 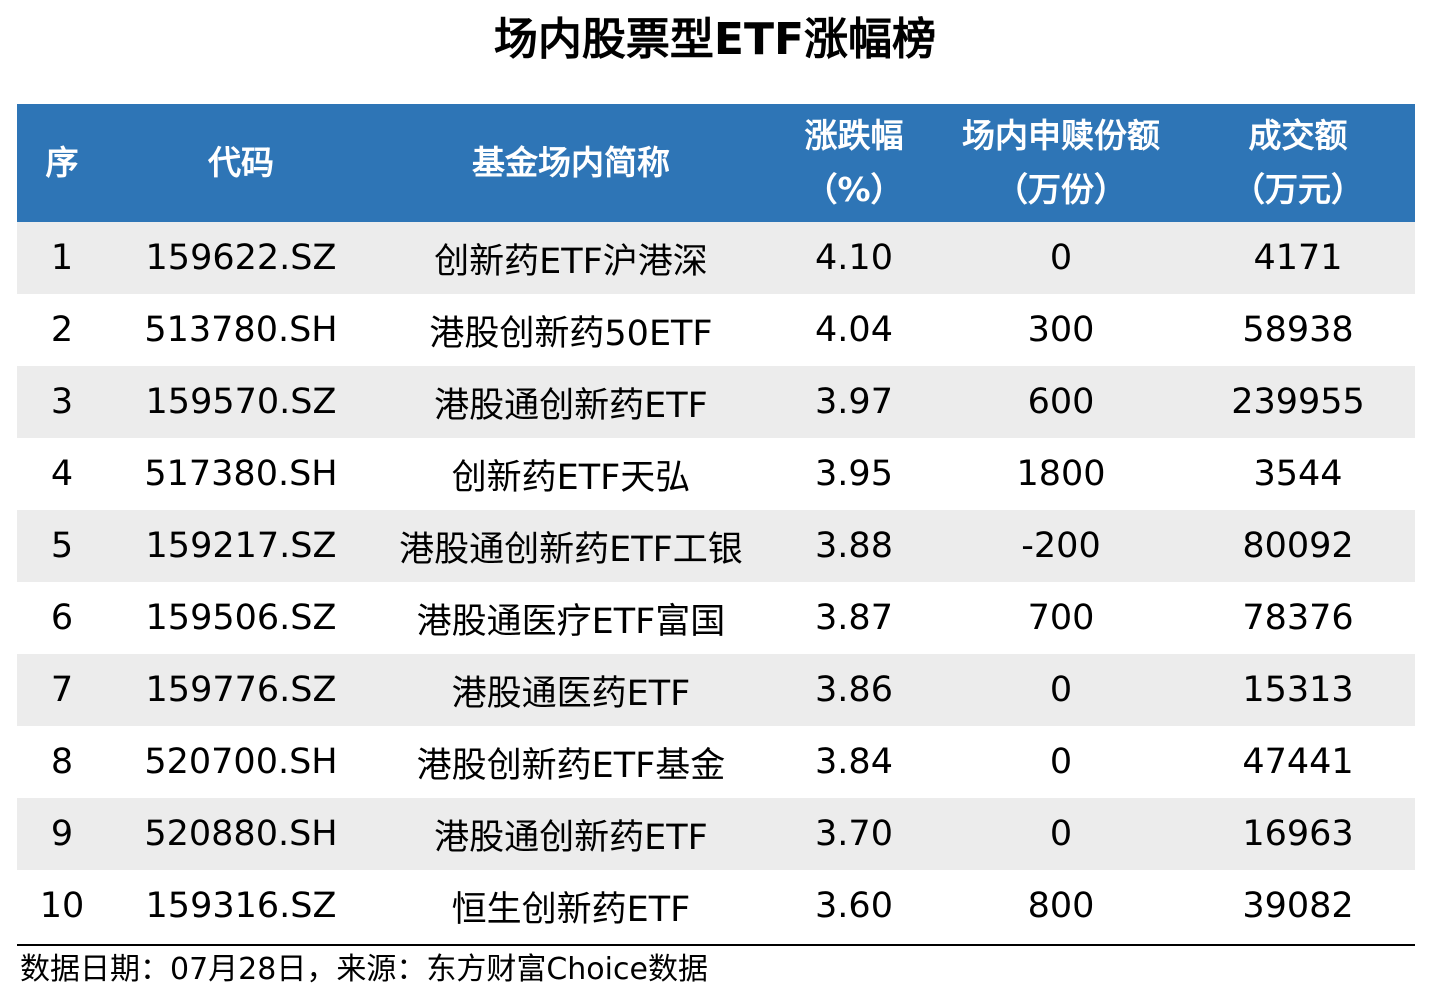 What do you see at coordinates (1298, 402) in the screenshot?
I see `turnover-cell: 239955` at bounding box center [1298, 402].